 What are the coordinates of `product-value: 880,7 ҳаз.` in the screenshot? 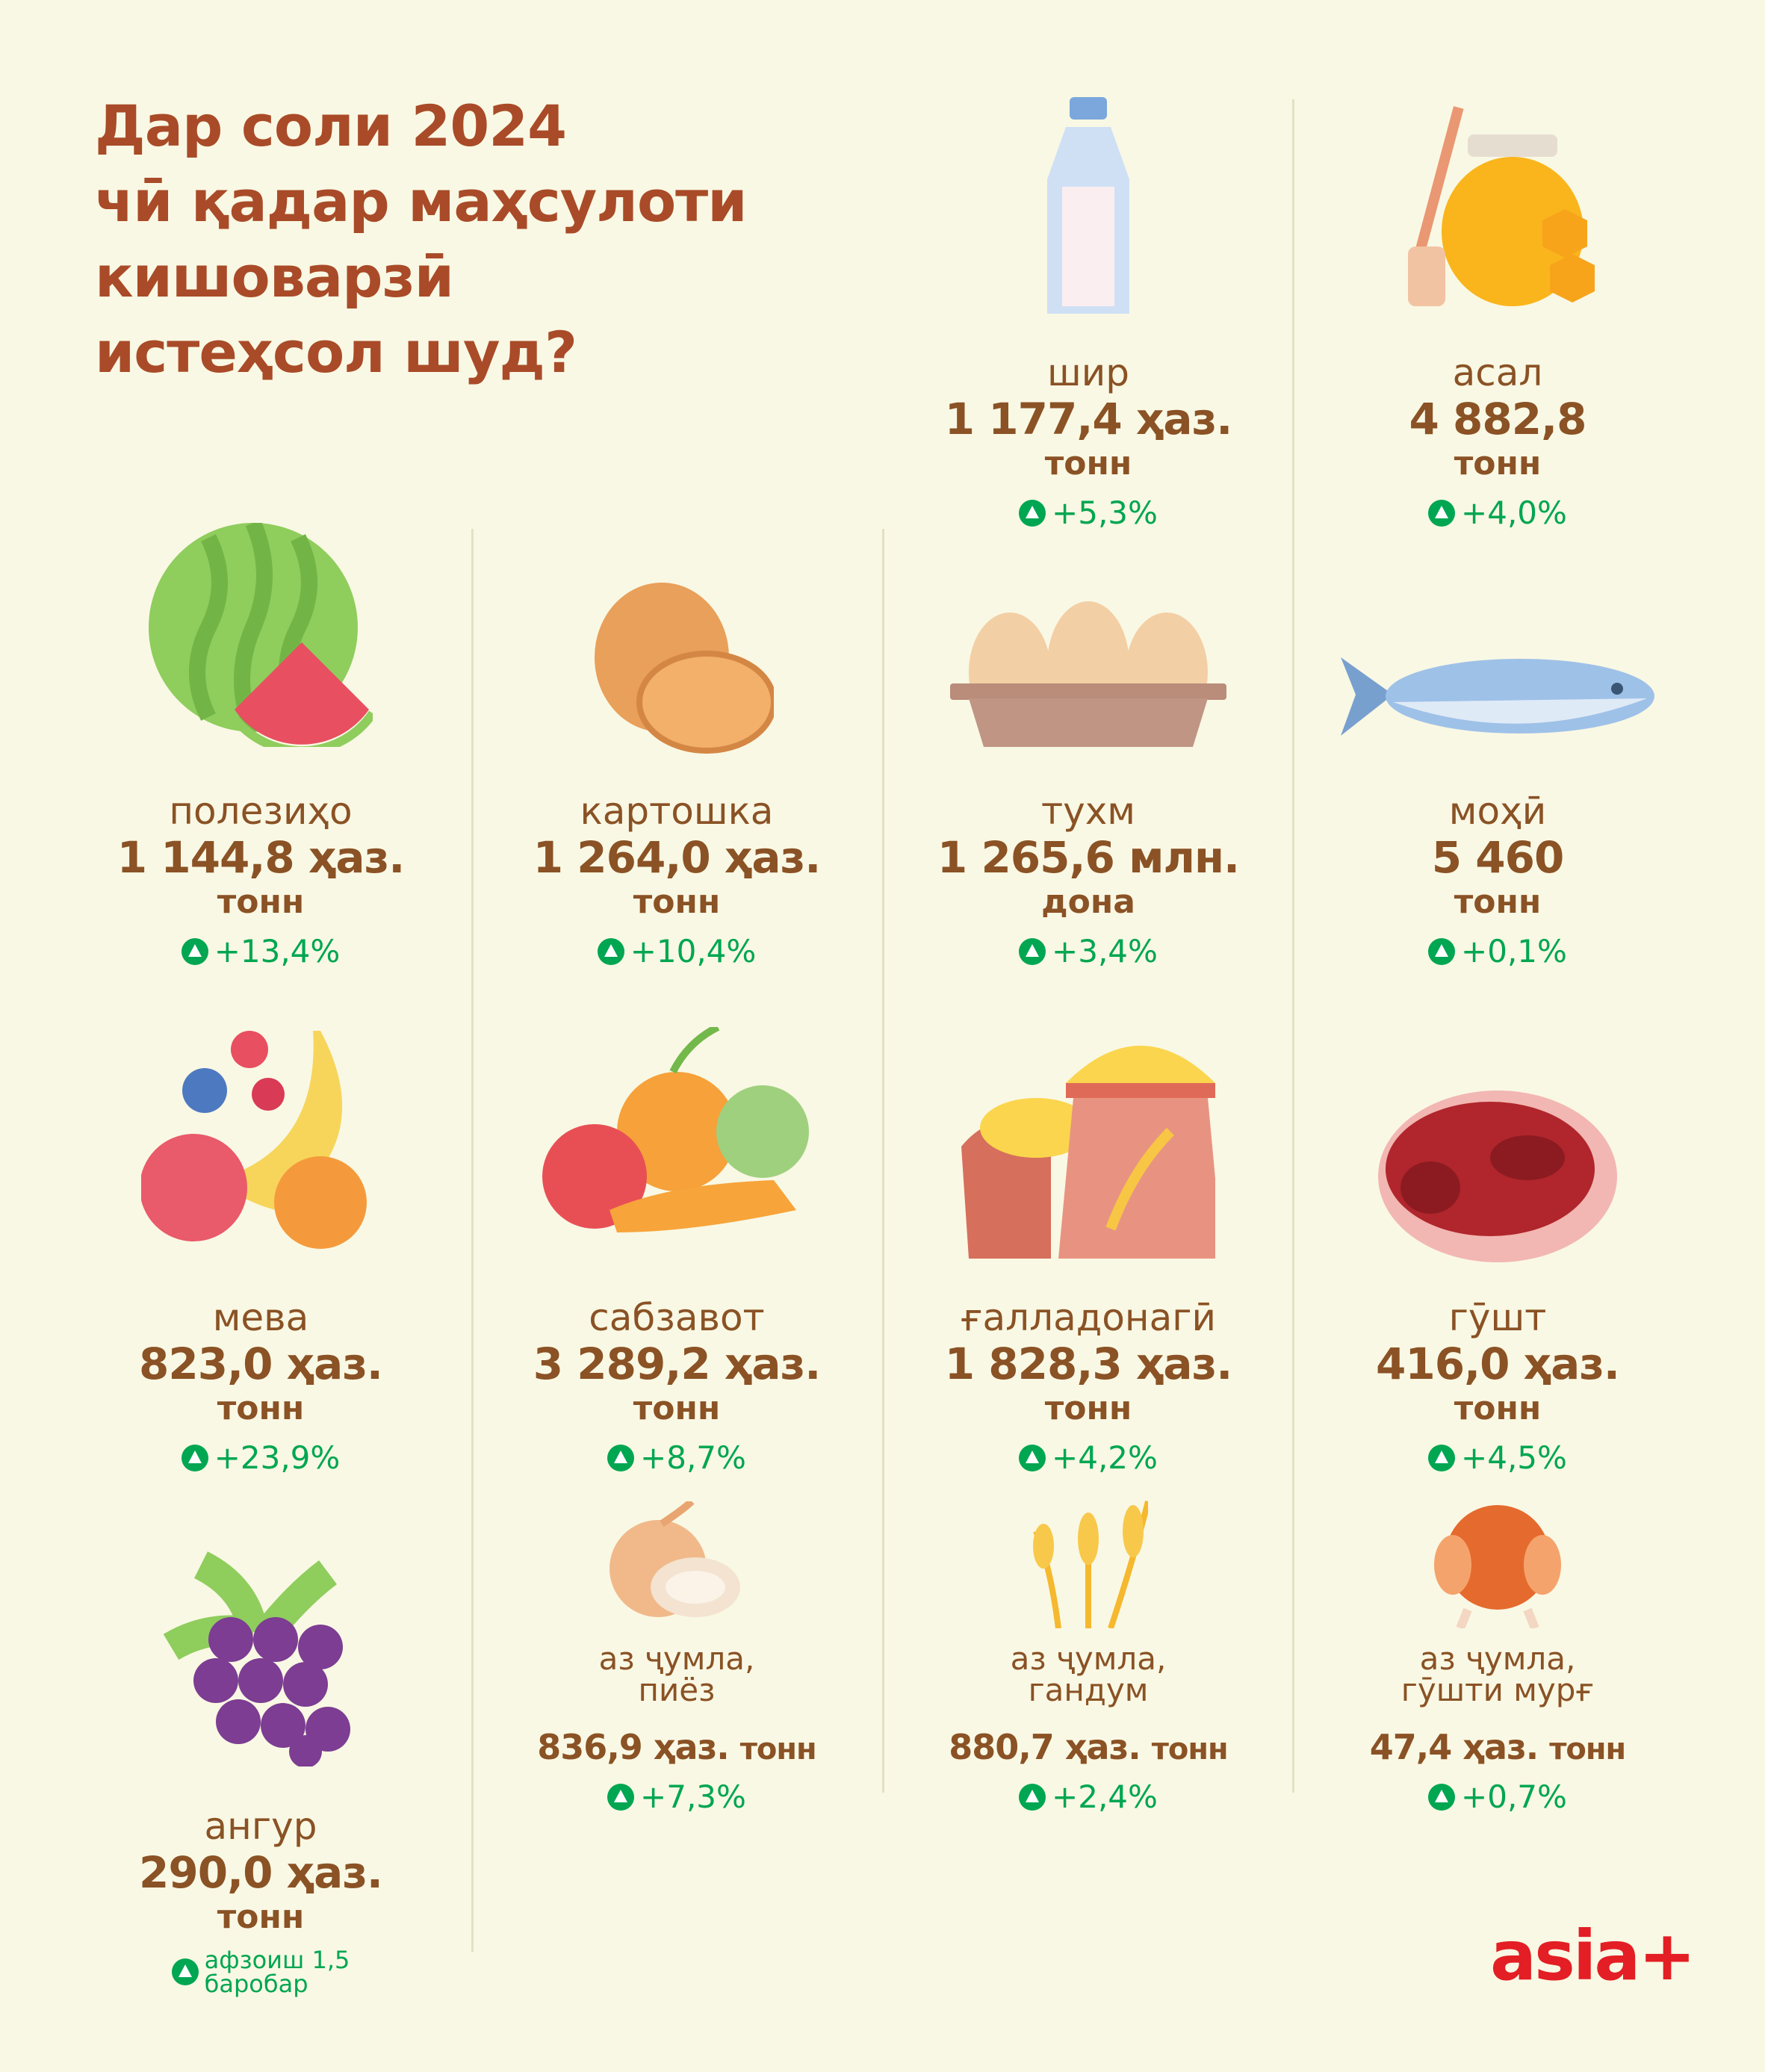 It's located at (1045, 1747).